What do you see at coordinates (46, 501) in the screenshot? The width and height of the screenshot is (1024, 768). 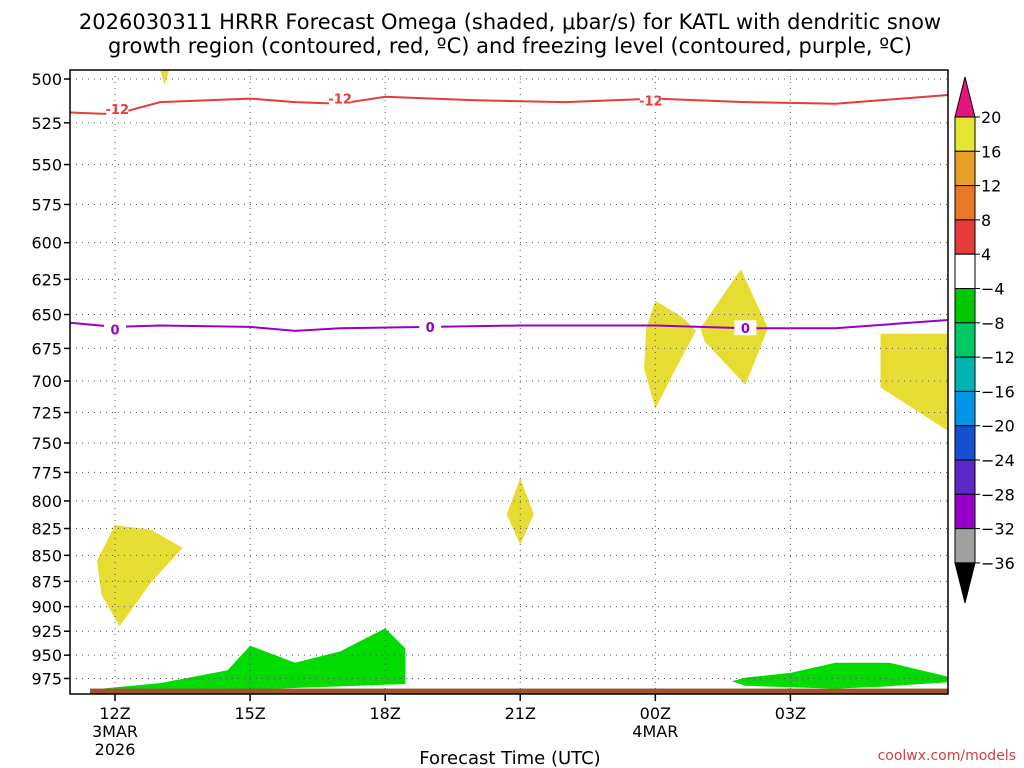 I see `y-tick-label: 800` at bounding box center [46, 501].